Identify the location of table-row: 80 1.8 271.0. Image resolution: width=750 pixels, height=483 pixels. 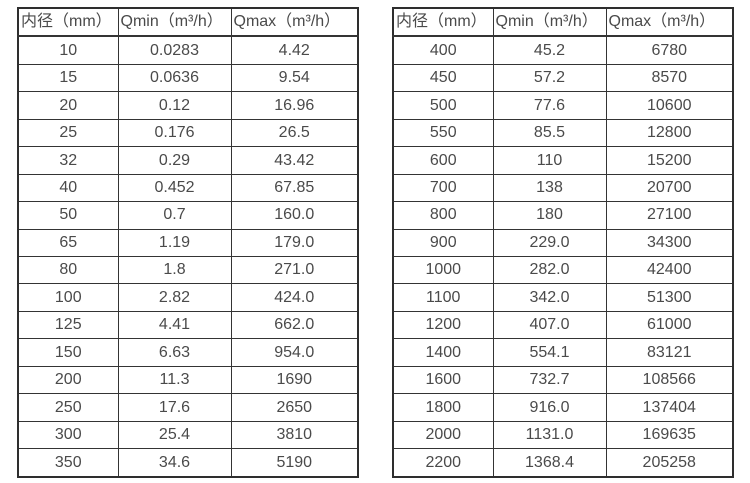
(188, 270).